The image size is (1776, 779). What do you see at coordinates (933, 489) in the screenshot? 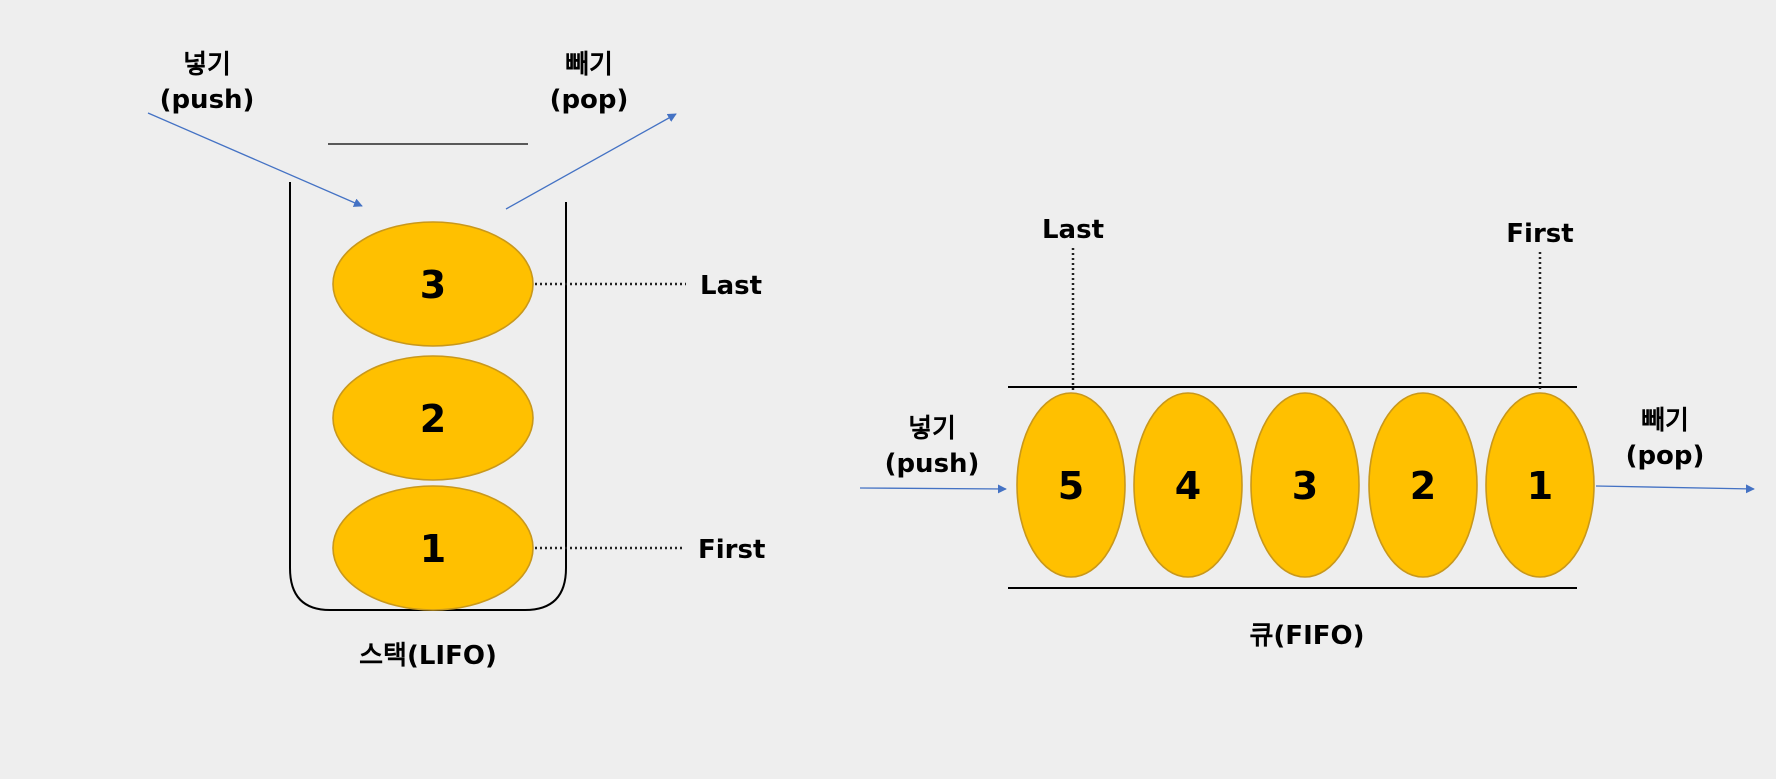
I see `queue-push-arrow` at bounding box center [933, 489].